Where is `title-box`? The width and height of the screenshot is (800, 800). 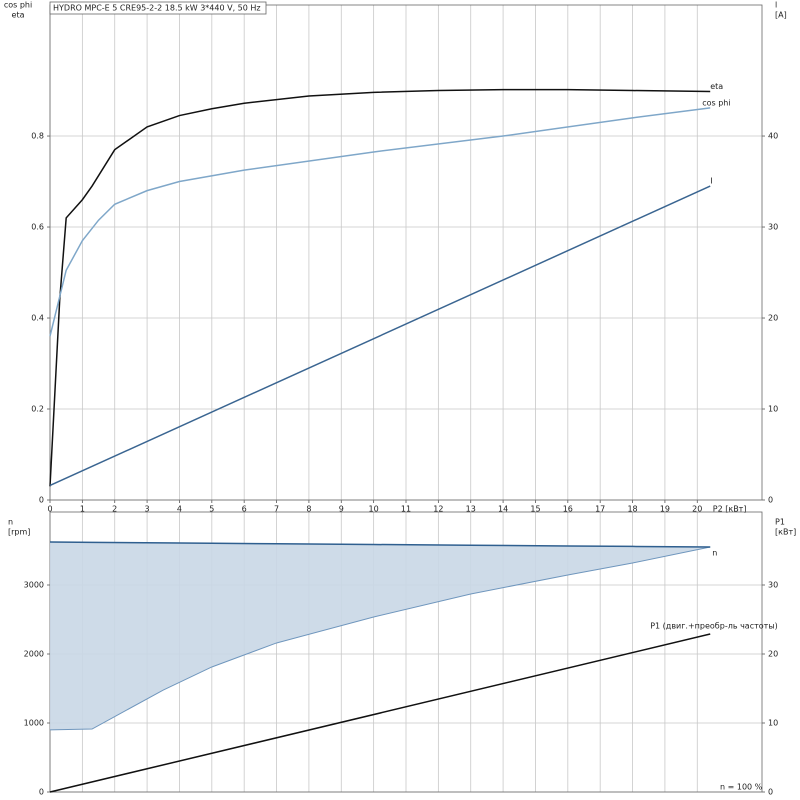 title-box is located at coordinates (158, 8).